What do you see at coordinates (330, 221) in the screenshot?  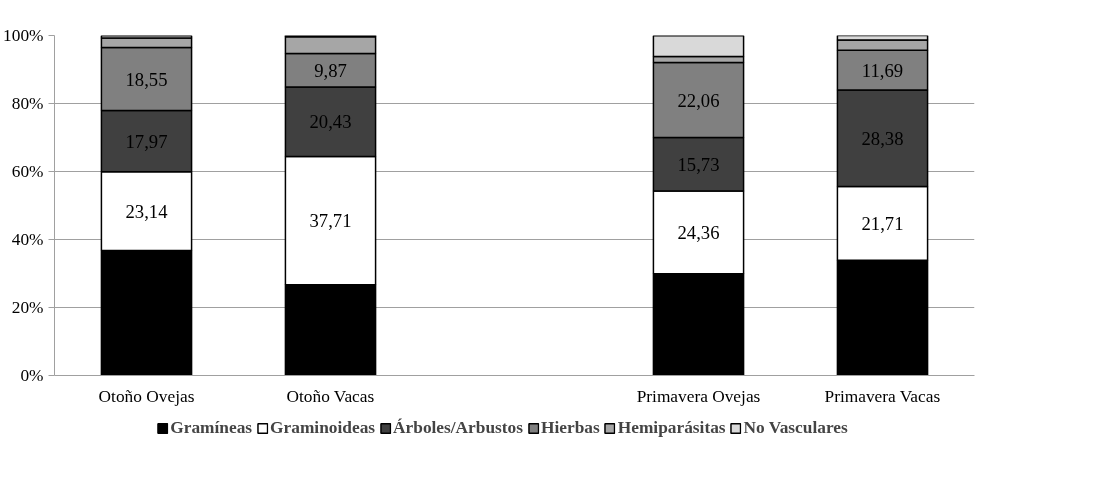 I see `data-label: 37,71` at bounding box center [330, 221].